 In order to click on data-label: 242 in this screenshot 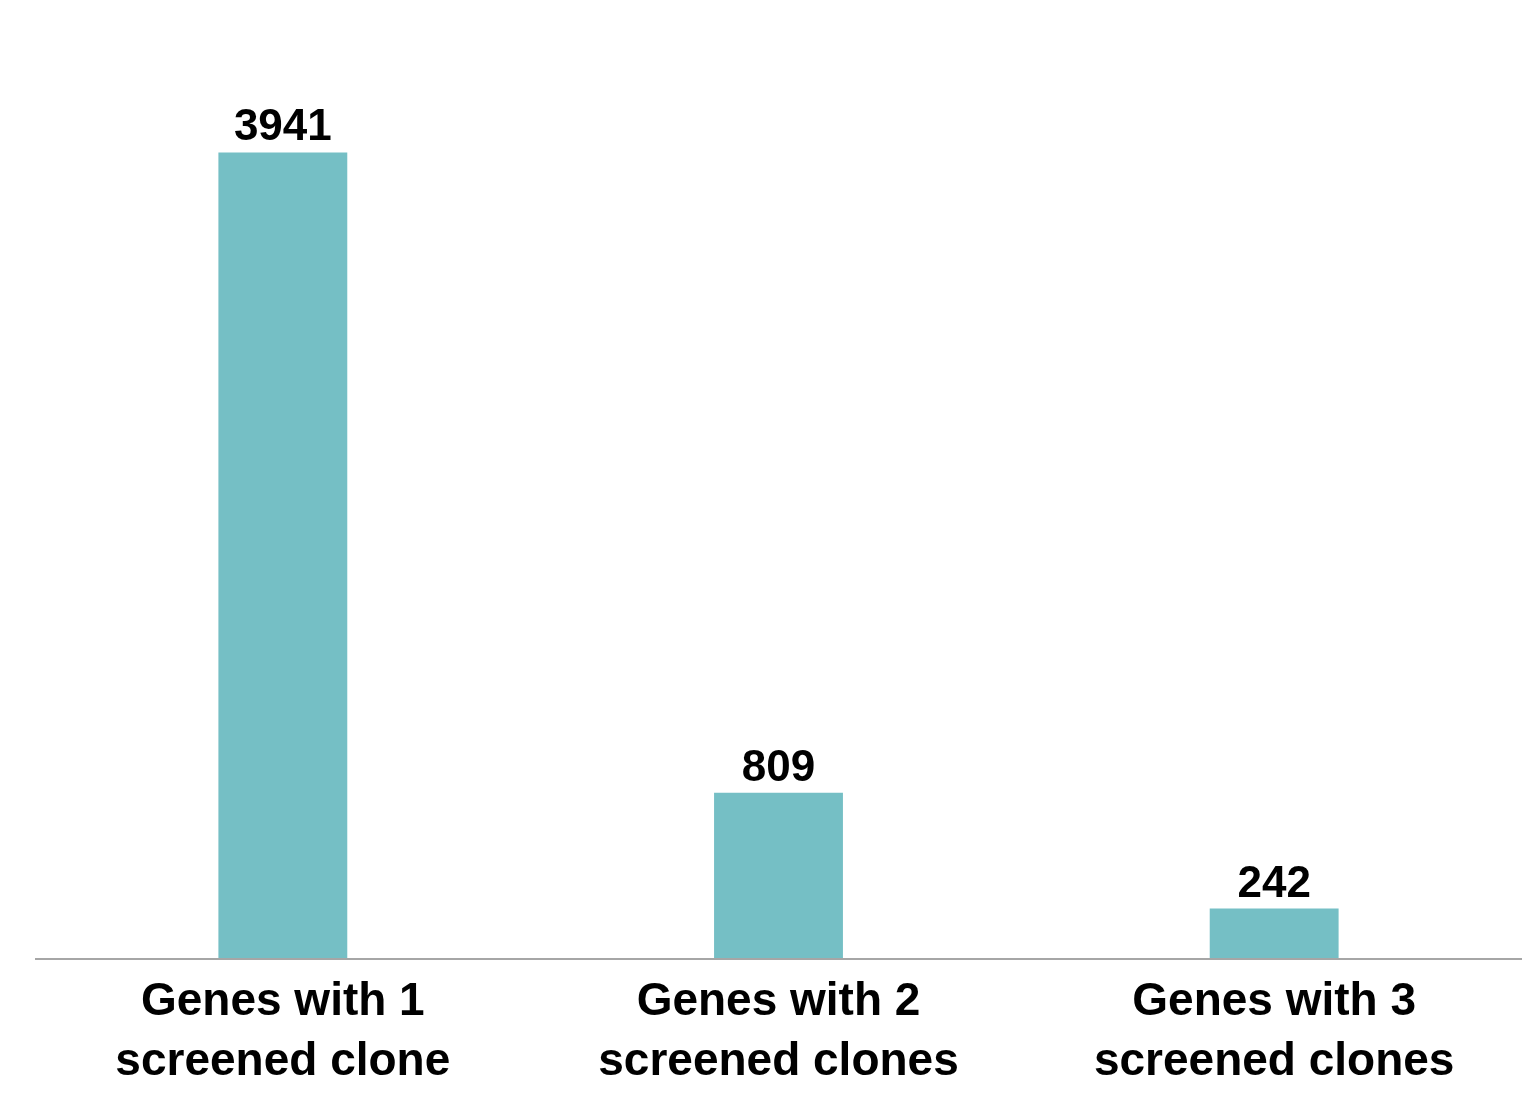, I will do `click(1274, 881)`.